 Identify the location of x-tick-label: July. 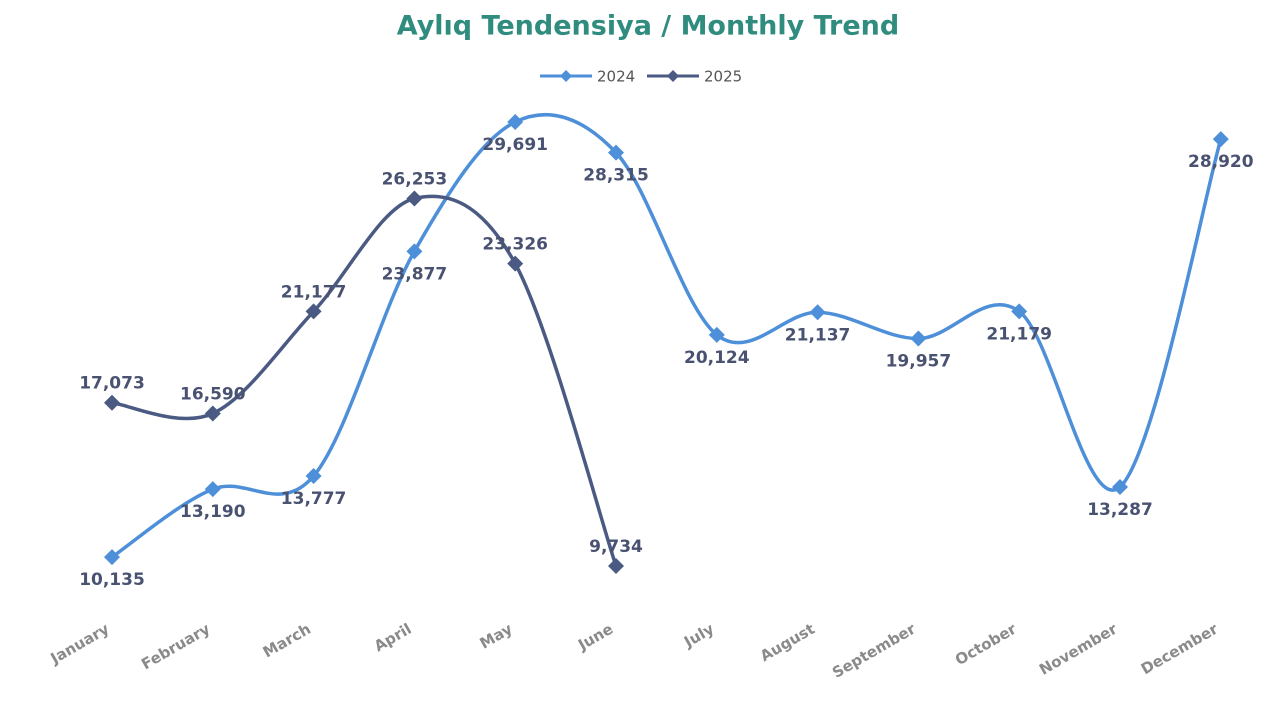
(698, 636).